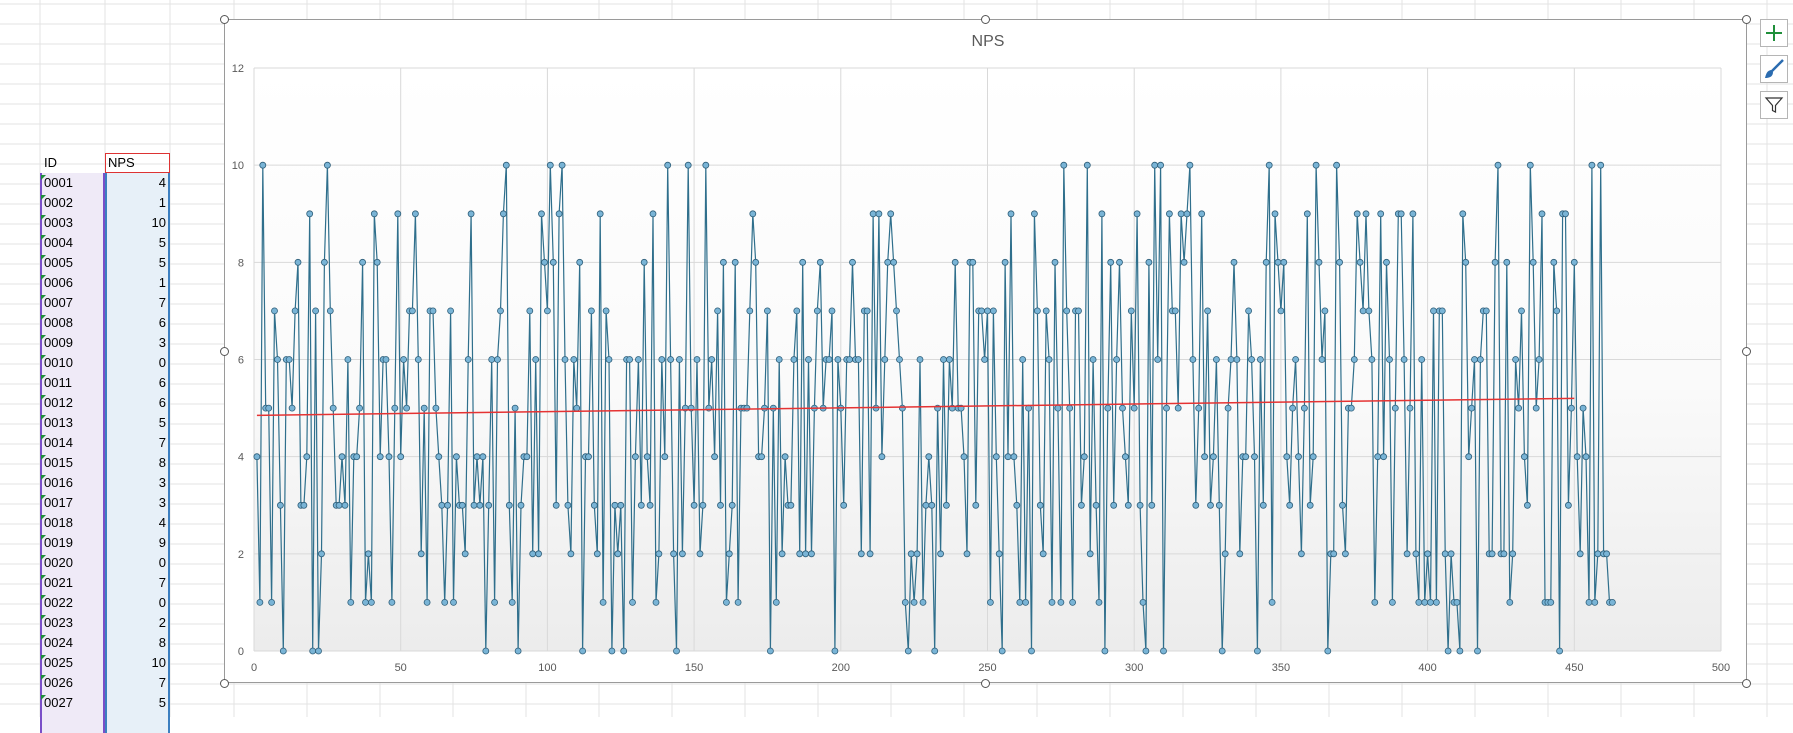  Describe the element at coordinates (58, 262) in the screenshot. I see `id-cell: 0005` at that location.